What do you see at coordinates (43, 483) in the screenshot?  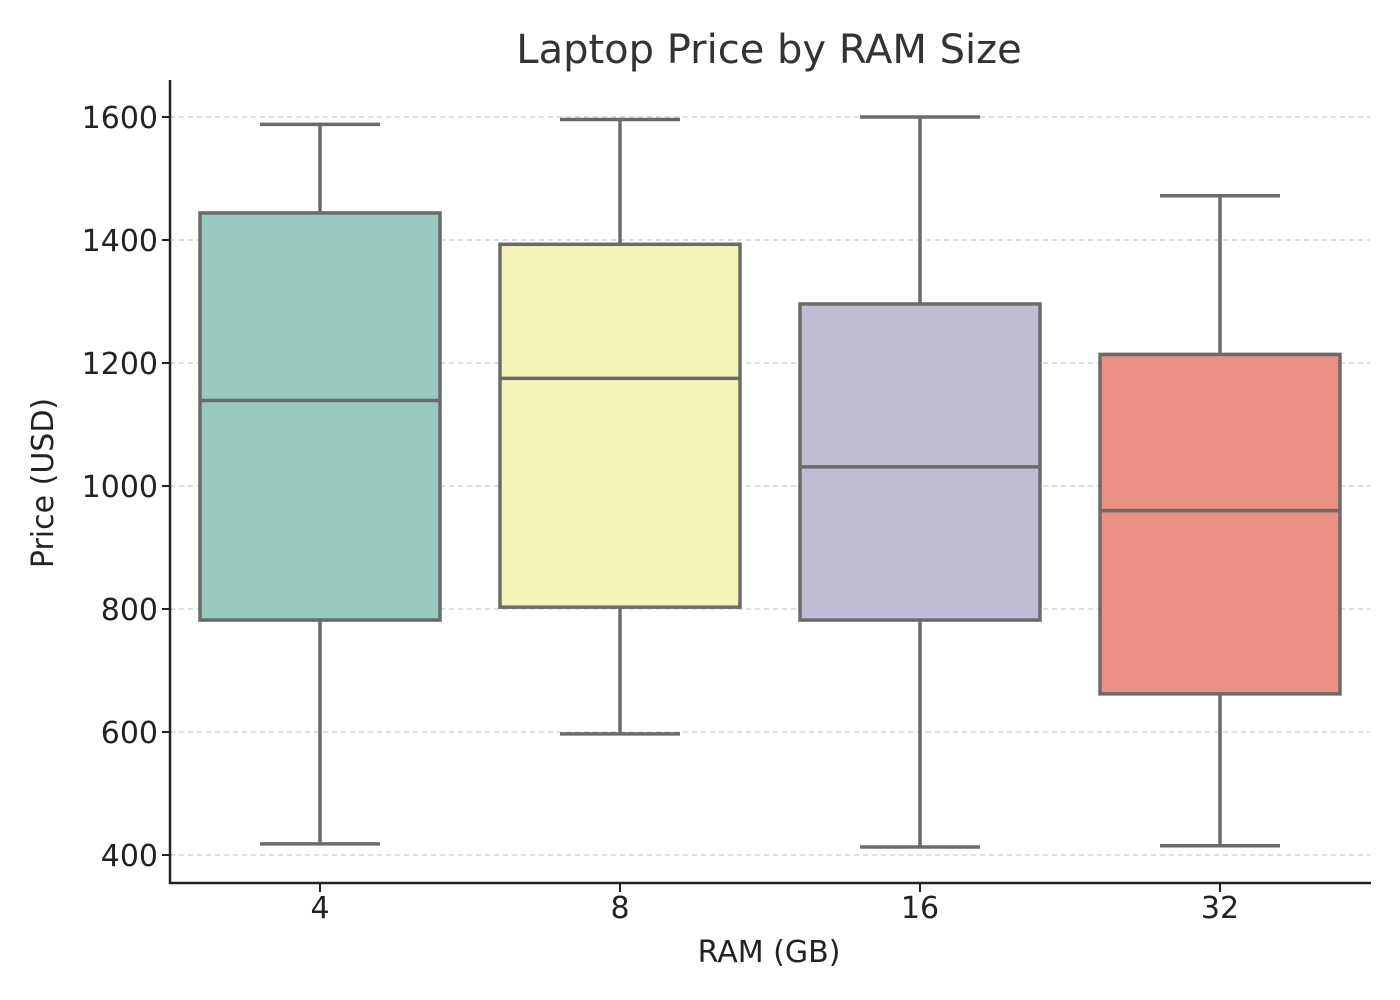 I see `y-axis-label: Price (USD)` at bounding box center [43, 483].